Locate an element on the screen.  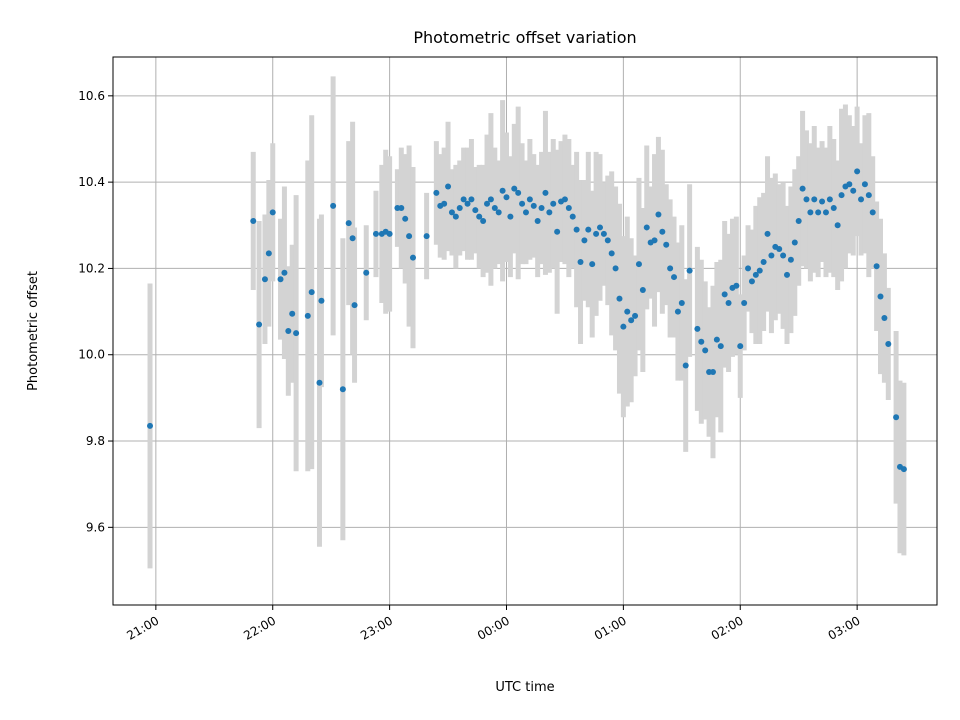
y-tick-label: 9.8 is located at coordinates (95, 441).